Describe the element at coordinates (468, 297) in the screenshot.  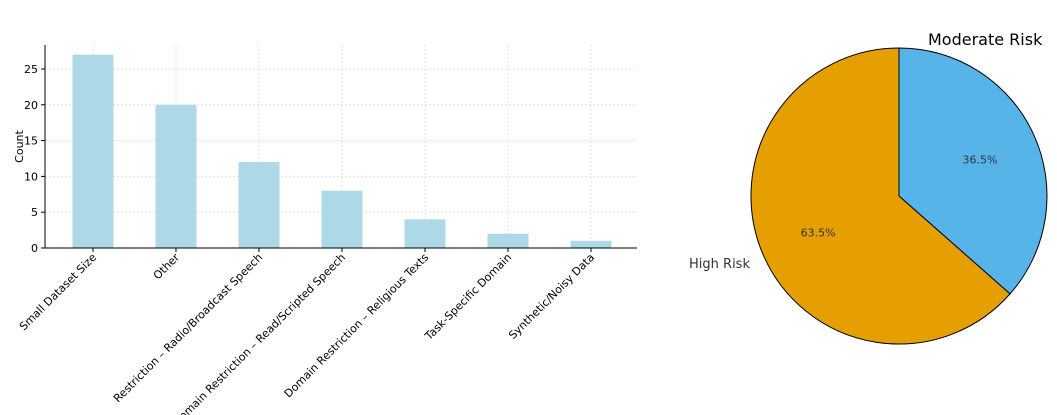
I see `x-tick-label: Task-Specific Domain` at that location.